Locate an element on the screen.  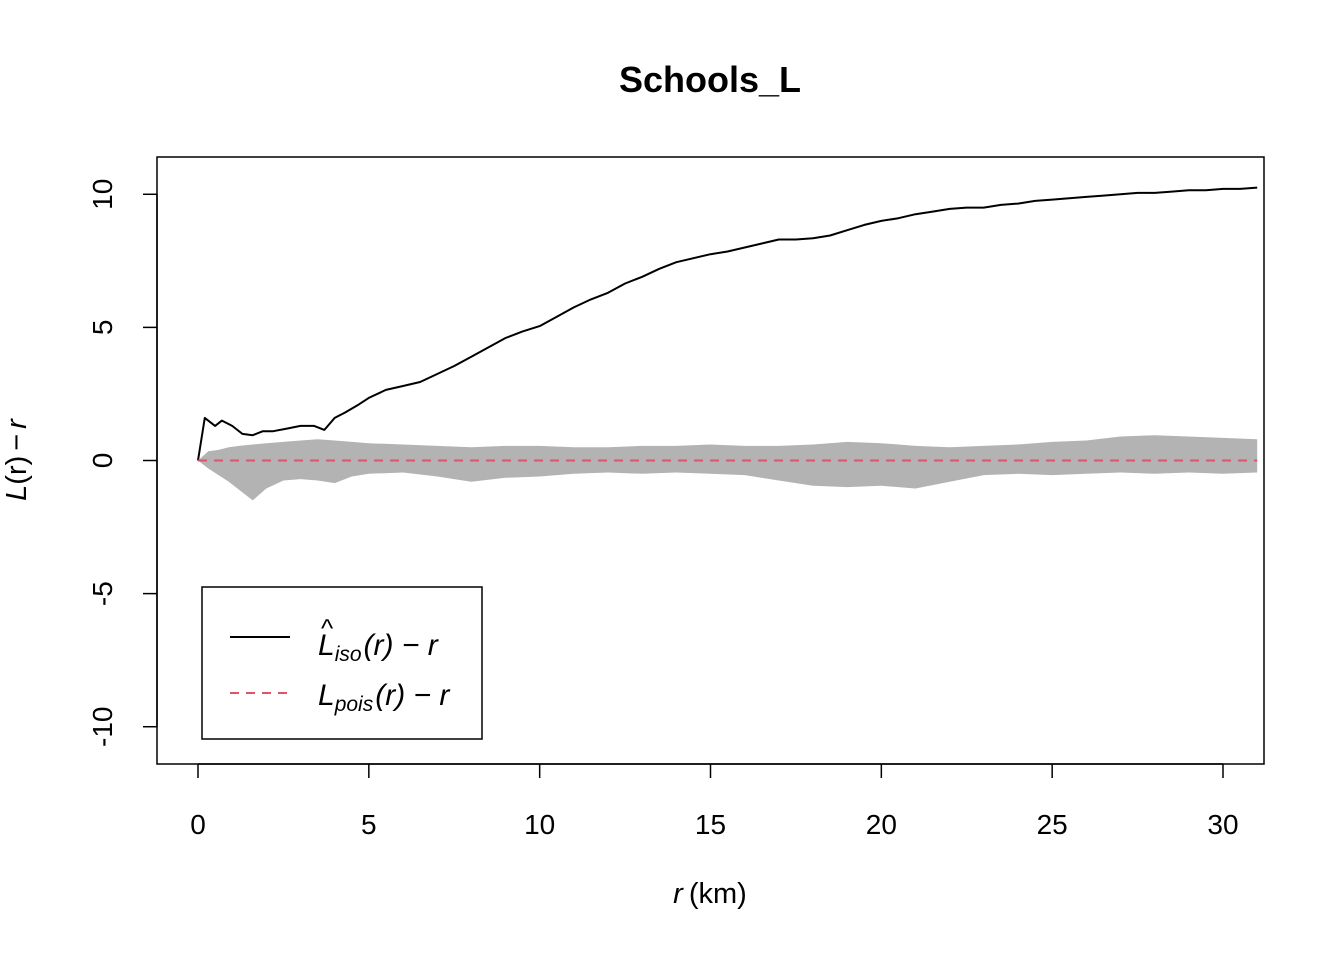
x-tick-label: 0 is located at coordinates (198, 824).